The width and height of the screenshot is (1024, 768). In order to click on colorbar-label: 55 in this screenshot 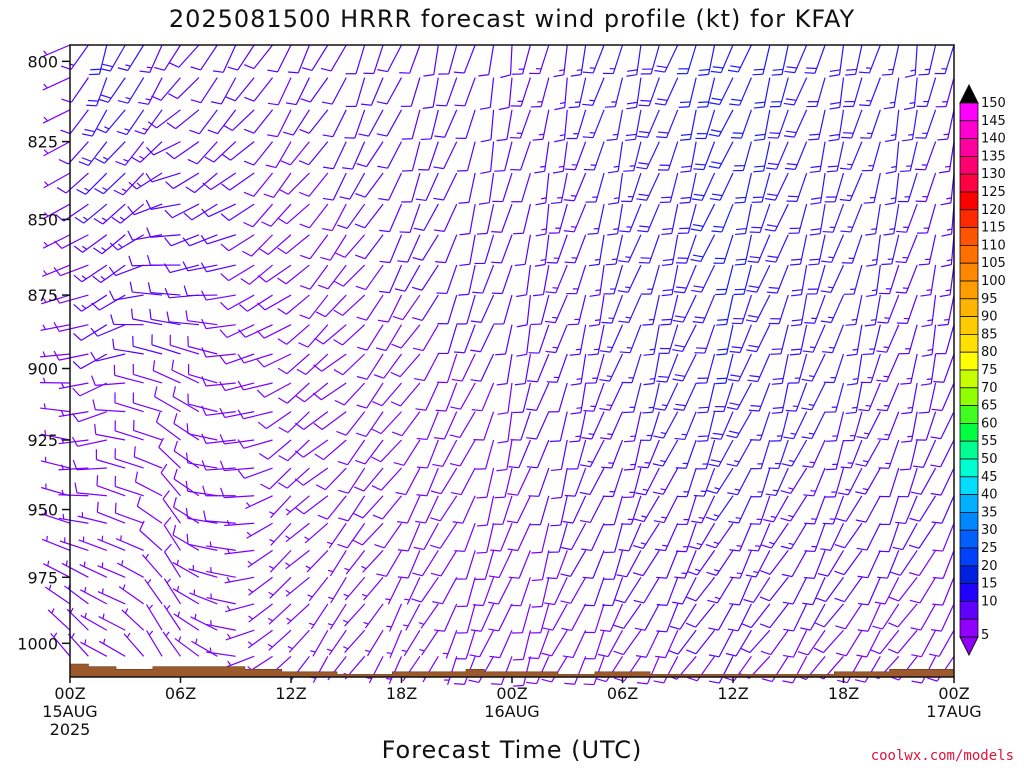, I will do `click(989, 441)`.